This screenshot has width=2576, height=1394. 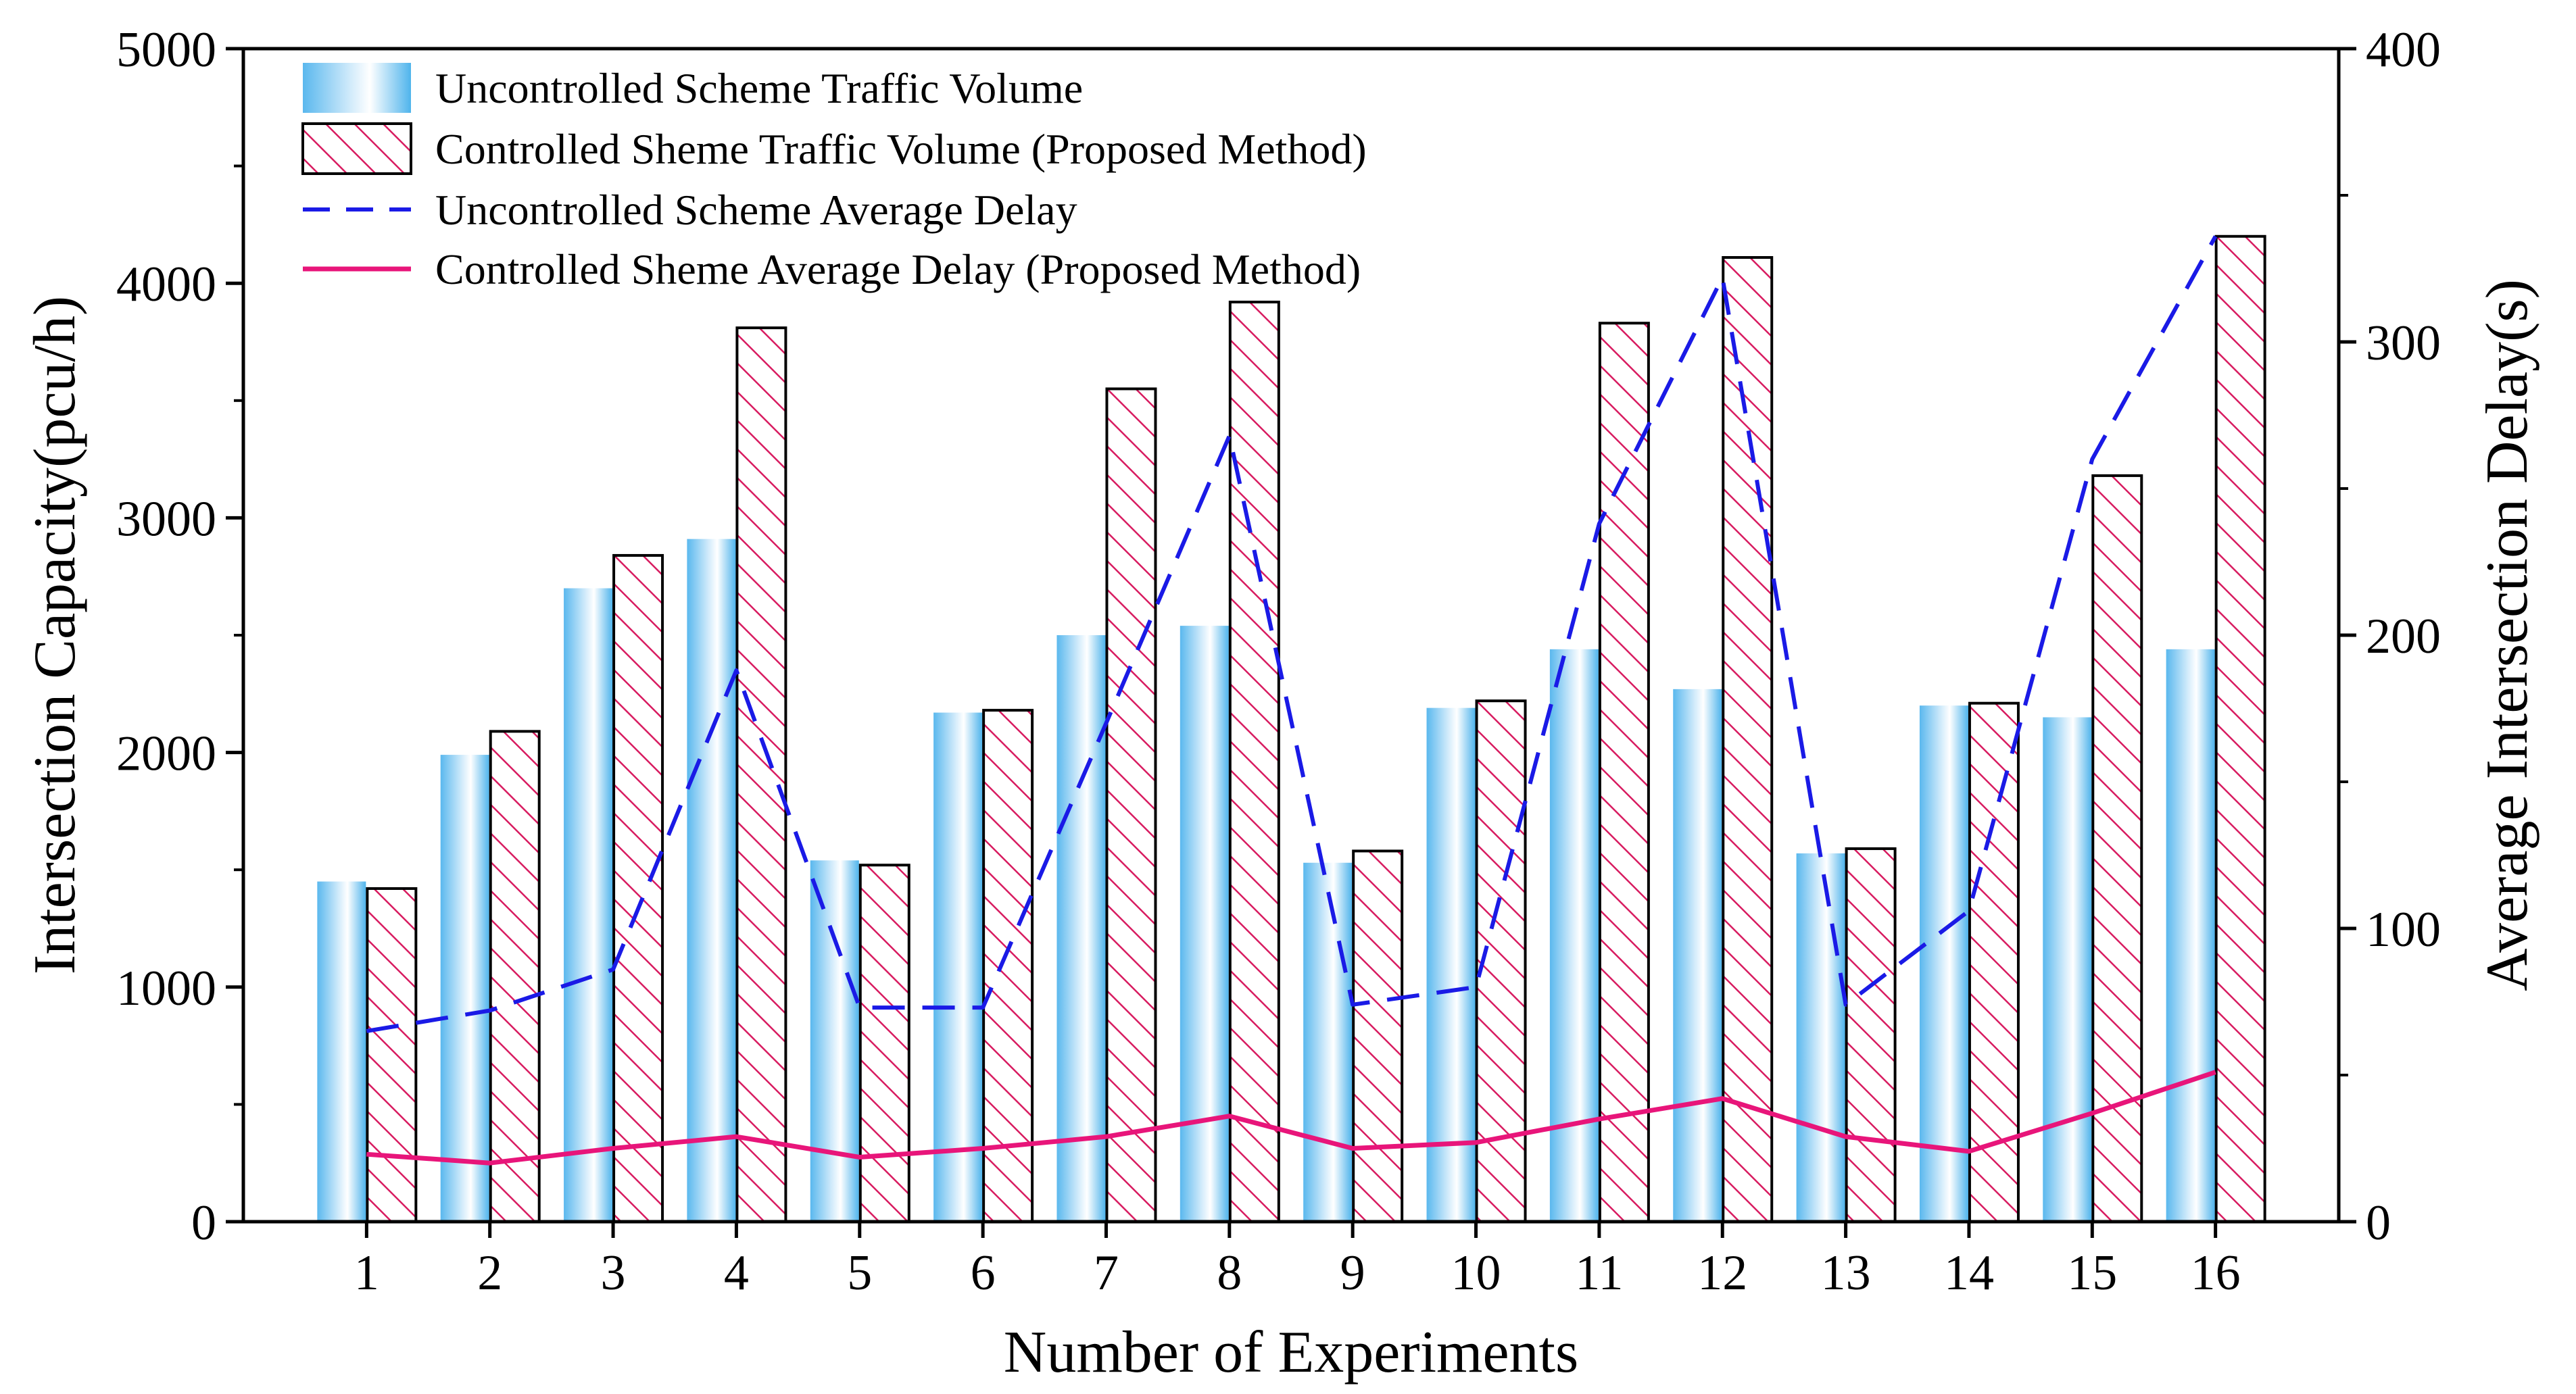 I want to click on x-tick-label: 2, so click(x=489, y=1273).